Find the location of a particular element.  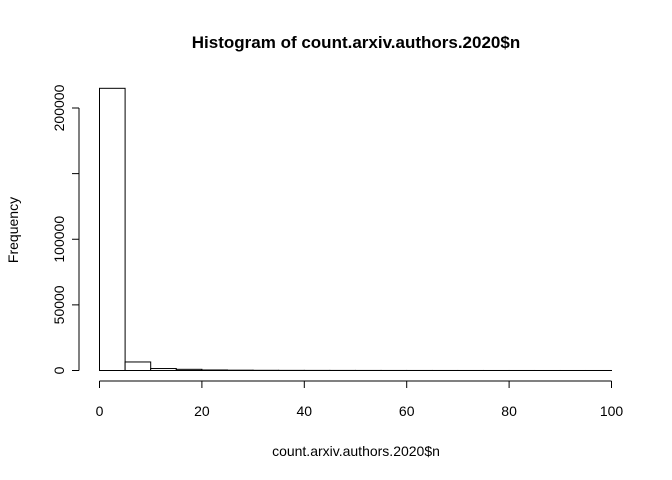

chart-title: Histogram of count.arxiv.authors.2020$n is located at coordinates (356, 42).